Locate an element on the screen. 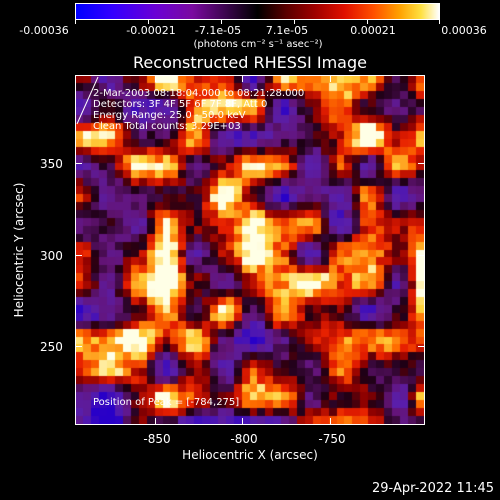 The image size is (500, 500). x-tick-label: -850 is located at coordinates (157, 439).